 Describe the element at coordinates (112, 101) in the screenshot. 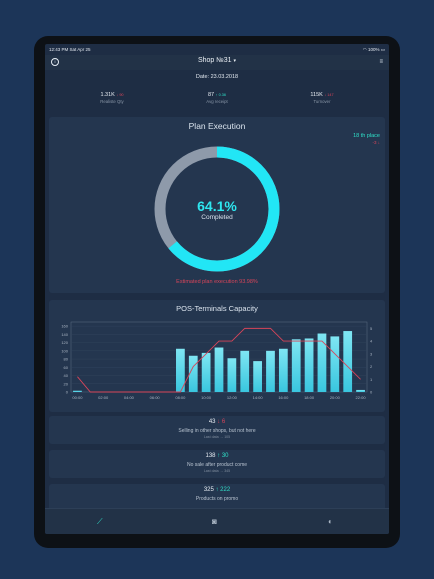

I see `kpi-label: Realiste Qty` at that location.